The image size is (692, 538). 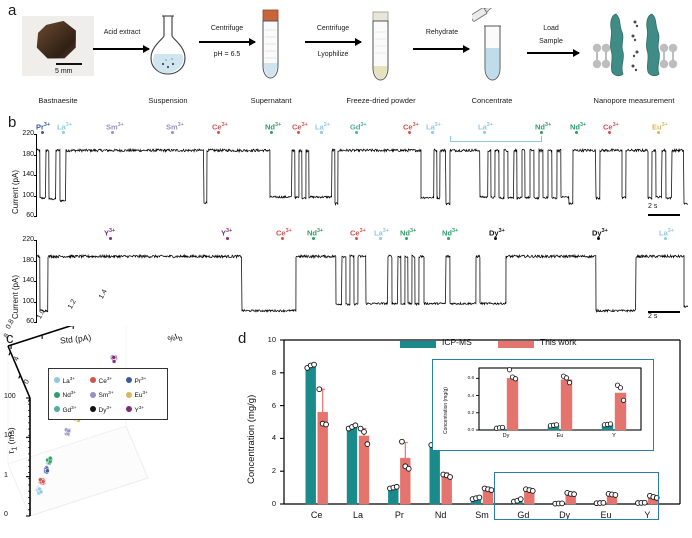 I want to click on inset-canvas, so click(x=559, y=399).